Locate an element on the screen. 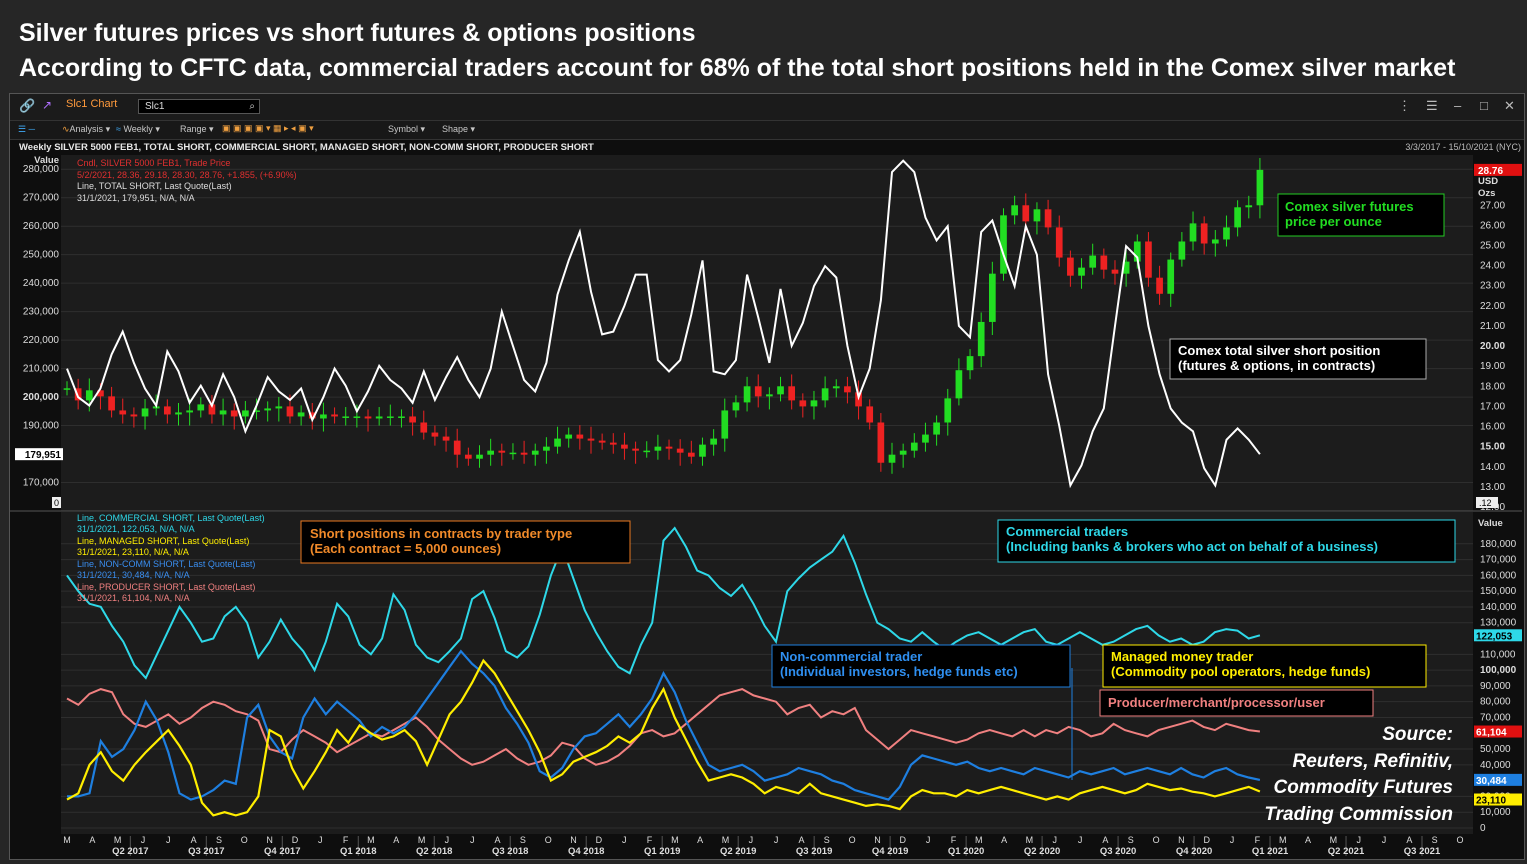 This screenshot has width=1527, height=864. noncomm-short-line is located at coordinates (664, 725).